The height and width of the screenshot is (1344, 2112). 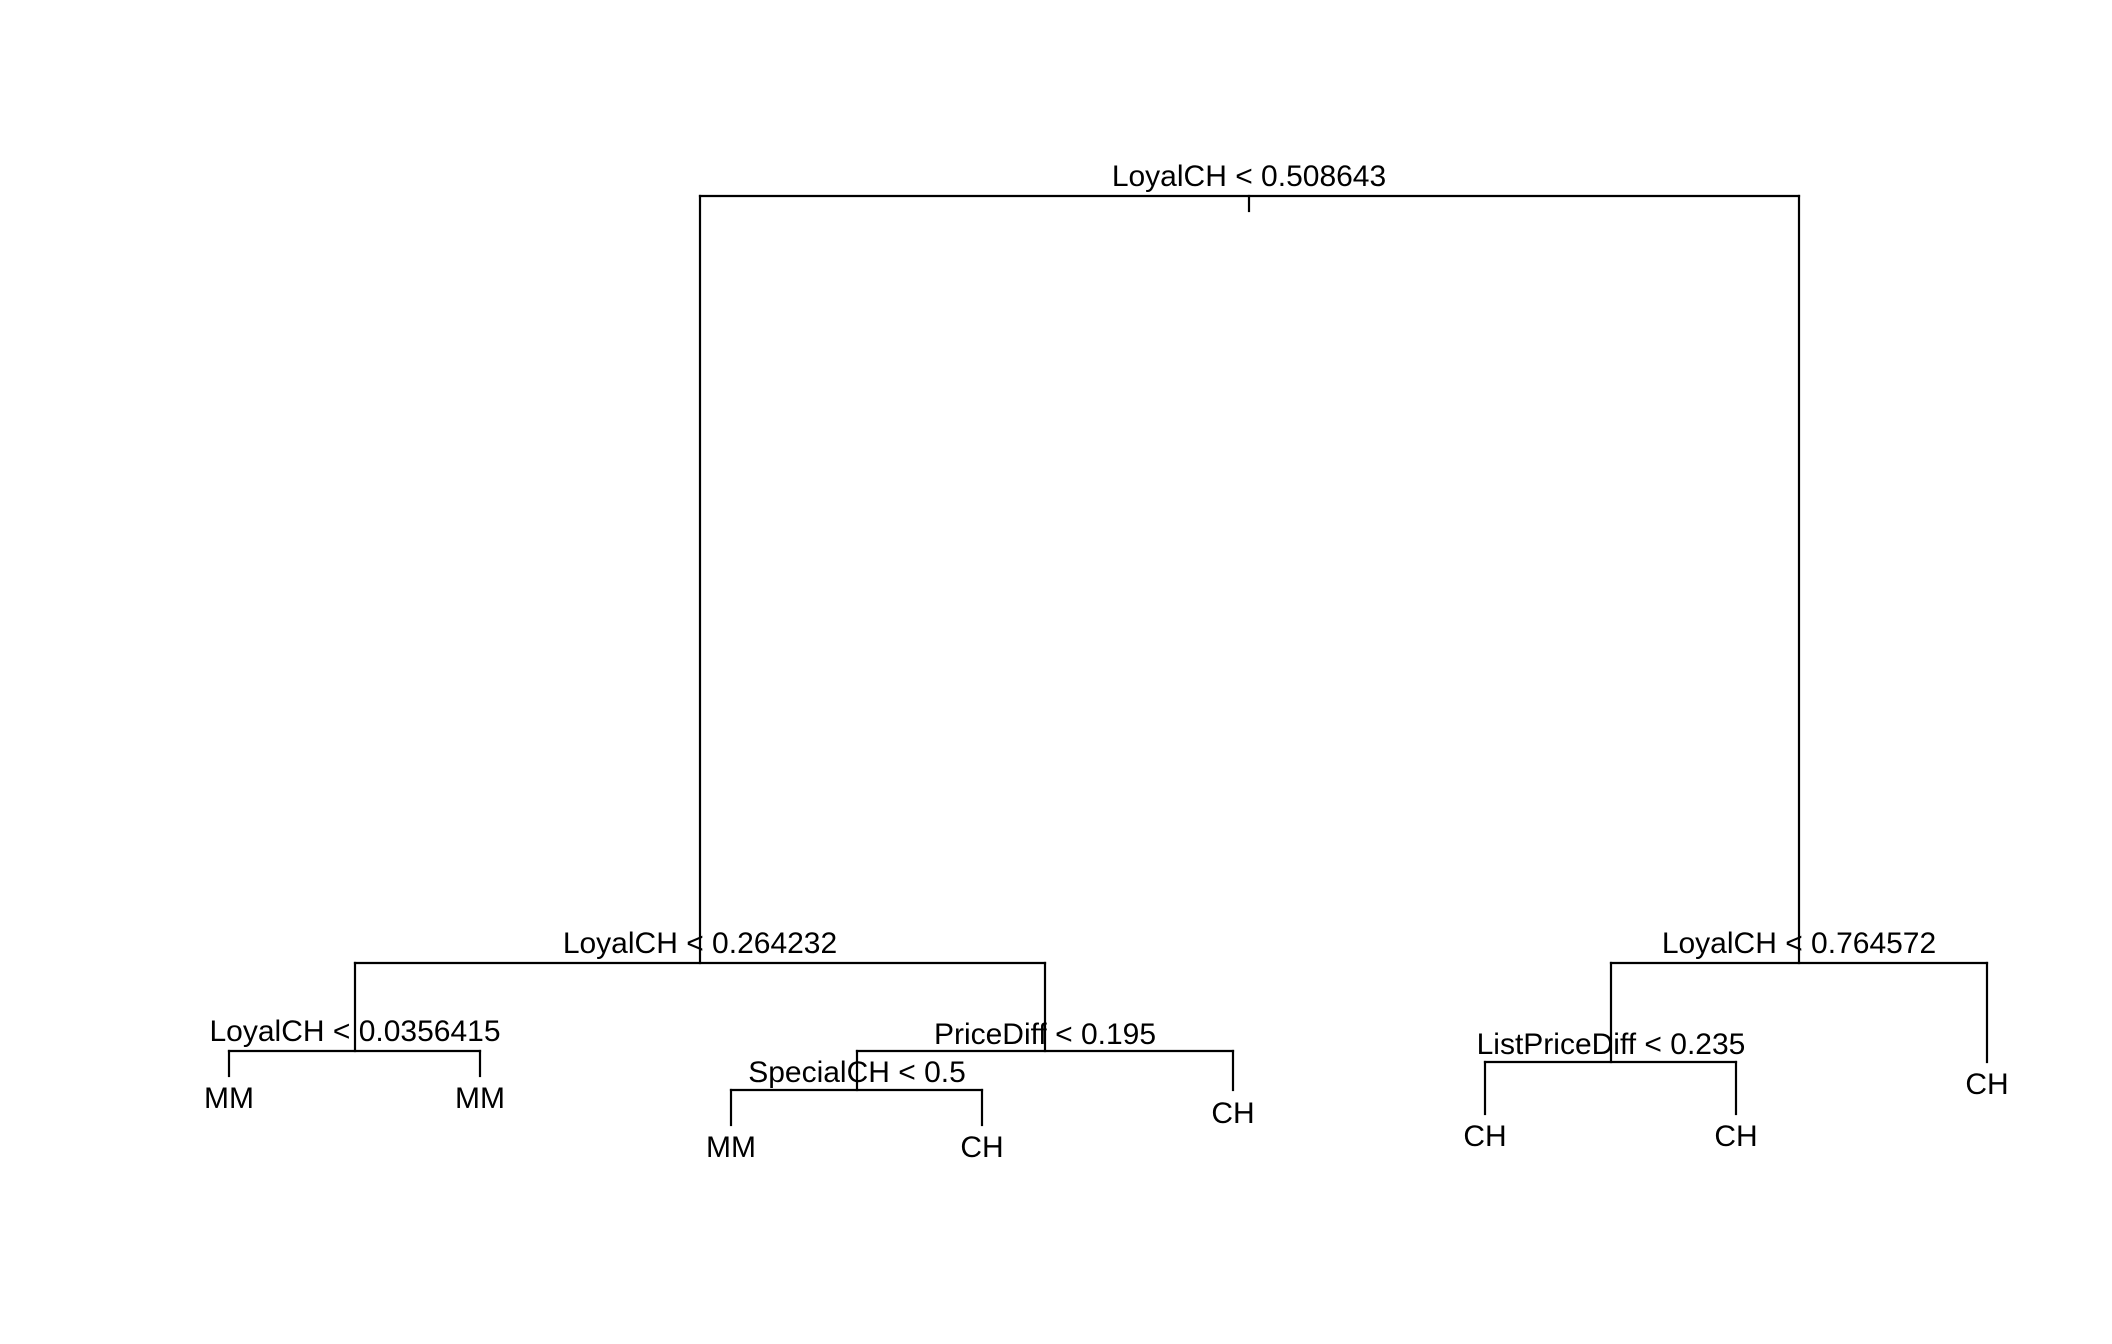 What do you see at coordinates (1232, 1113) in the screenshot?
I see `leaf-label-5: CH` at bounding box center [1232, 1113].